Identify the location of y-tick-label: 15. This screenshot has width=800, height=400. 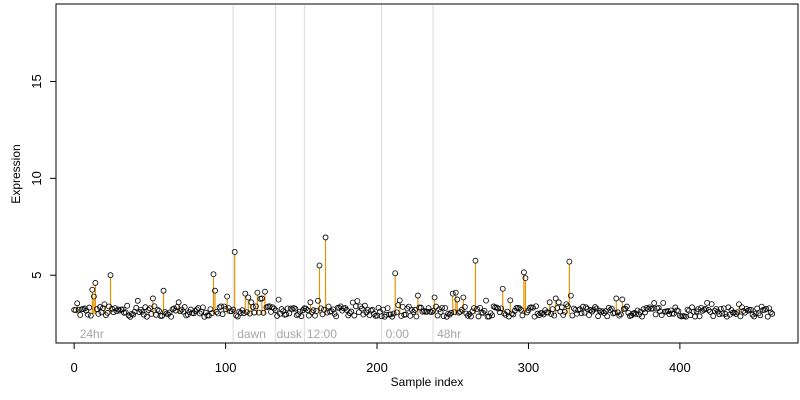
(36, 81).